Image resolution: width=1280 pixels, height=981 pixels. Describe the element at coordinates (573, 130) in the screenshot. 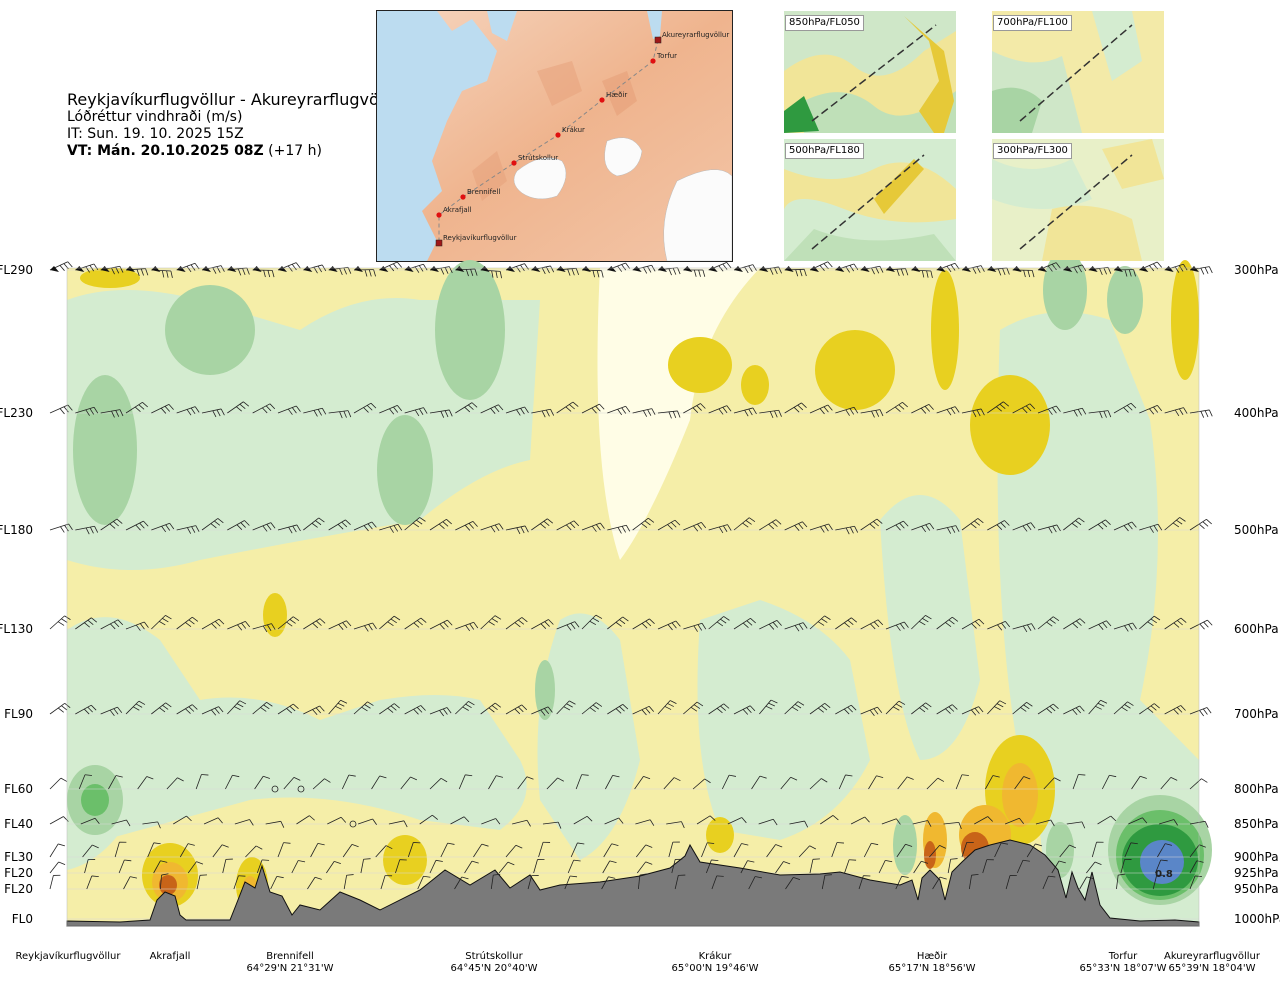

I see `route-waypoint-label: Krákur` at that location.